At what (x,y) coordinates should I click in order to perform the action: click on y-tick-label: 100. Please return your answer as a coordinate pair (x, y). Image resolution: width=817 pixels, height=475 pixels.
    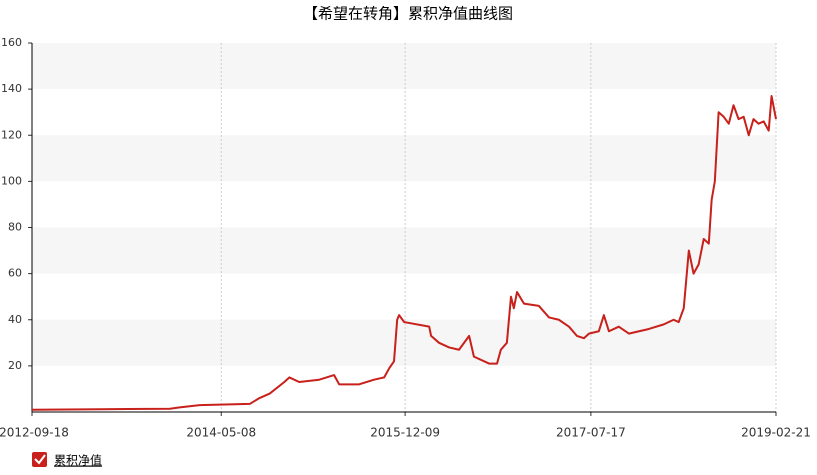
    Looking at the image, I should click on (11, 180).